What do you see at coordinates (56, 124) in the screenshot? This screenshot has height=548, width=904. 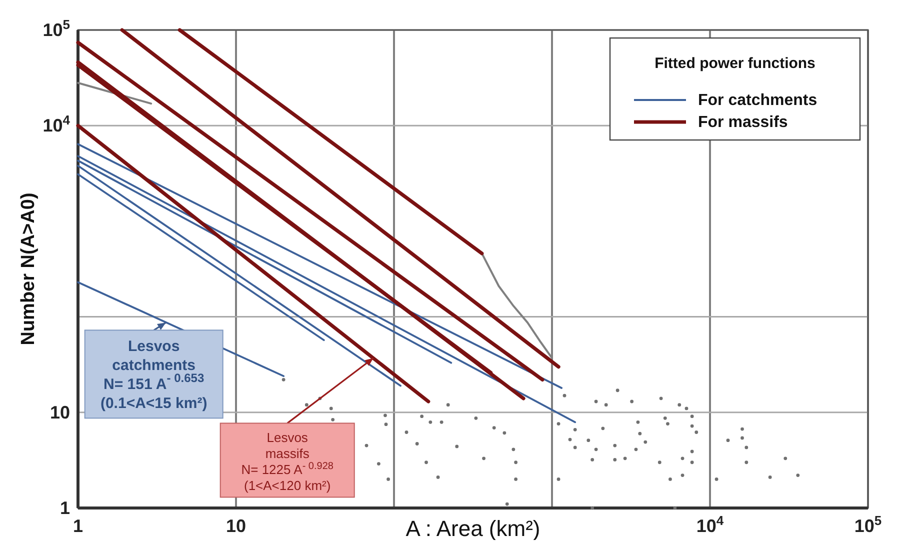 I see `y-tick-label: 10$^{4}$` at bounding box center [56, 124].